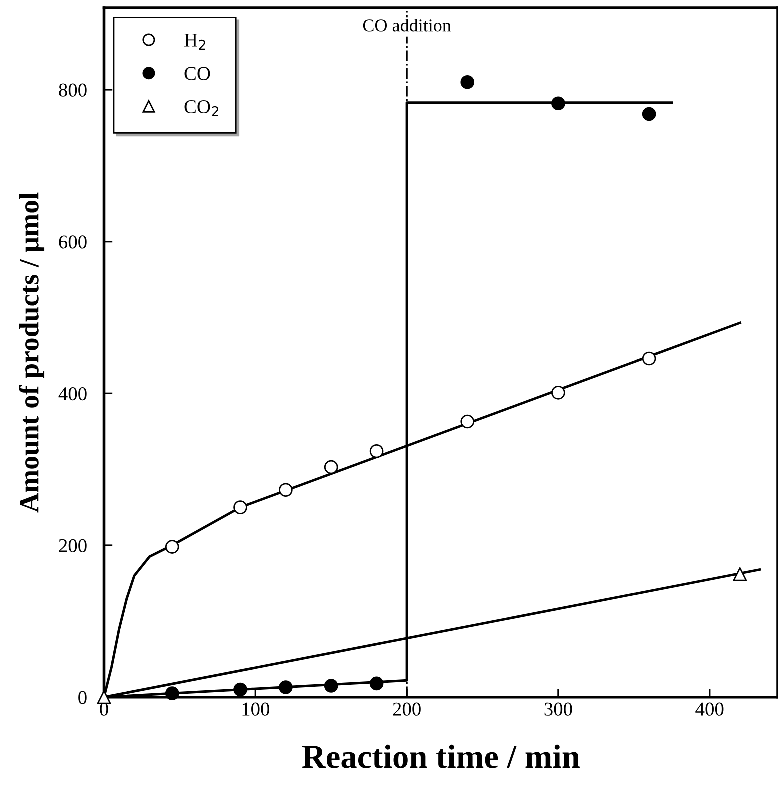 The image size is (778, 797). I want to click on ref-line-label: CO addition, so click(407, 25).